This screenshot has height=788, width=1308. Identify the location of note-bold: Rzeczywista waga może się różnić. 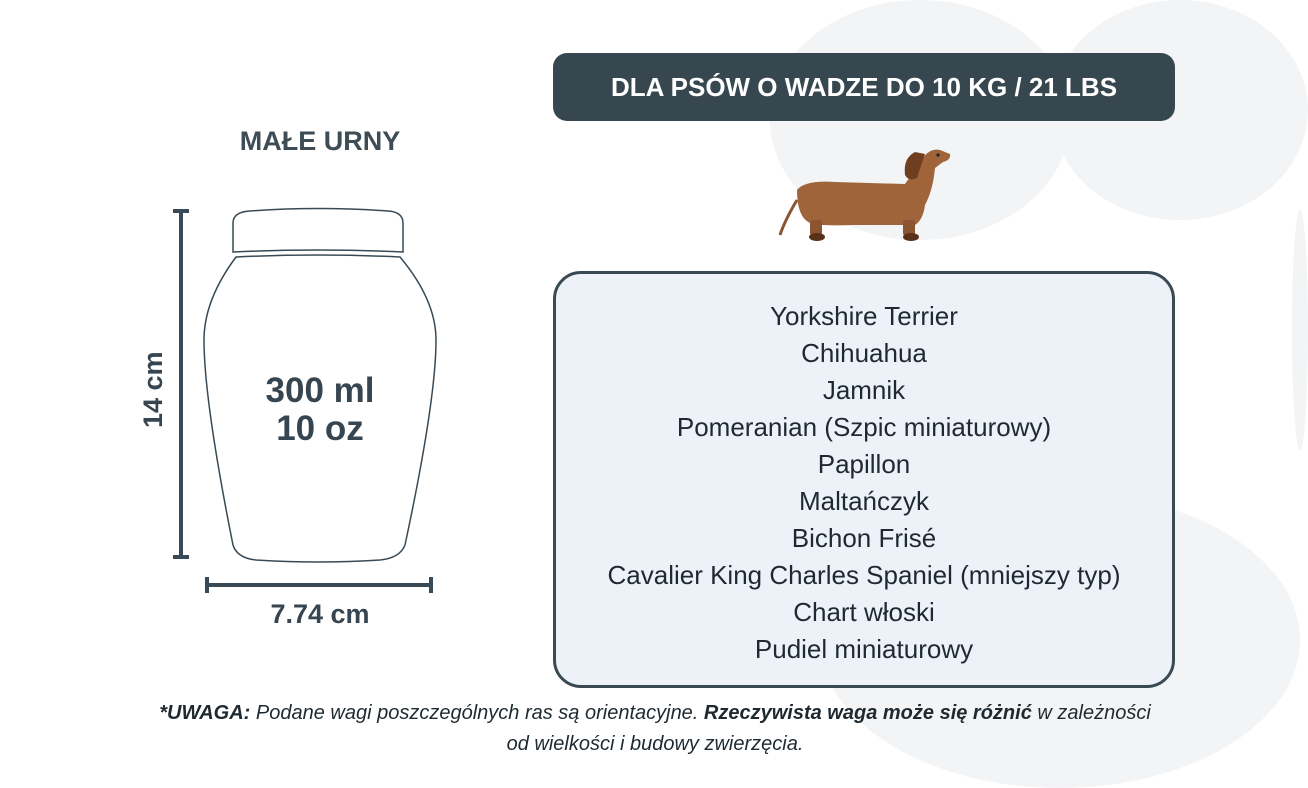
(867, 713).